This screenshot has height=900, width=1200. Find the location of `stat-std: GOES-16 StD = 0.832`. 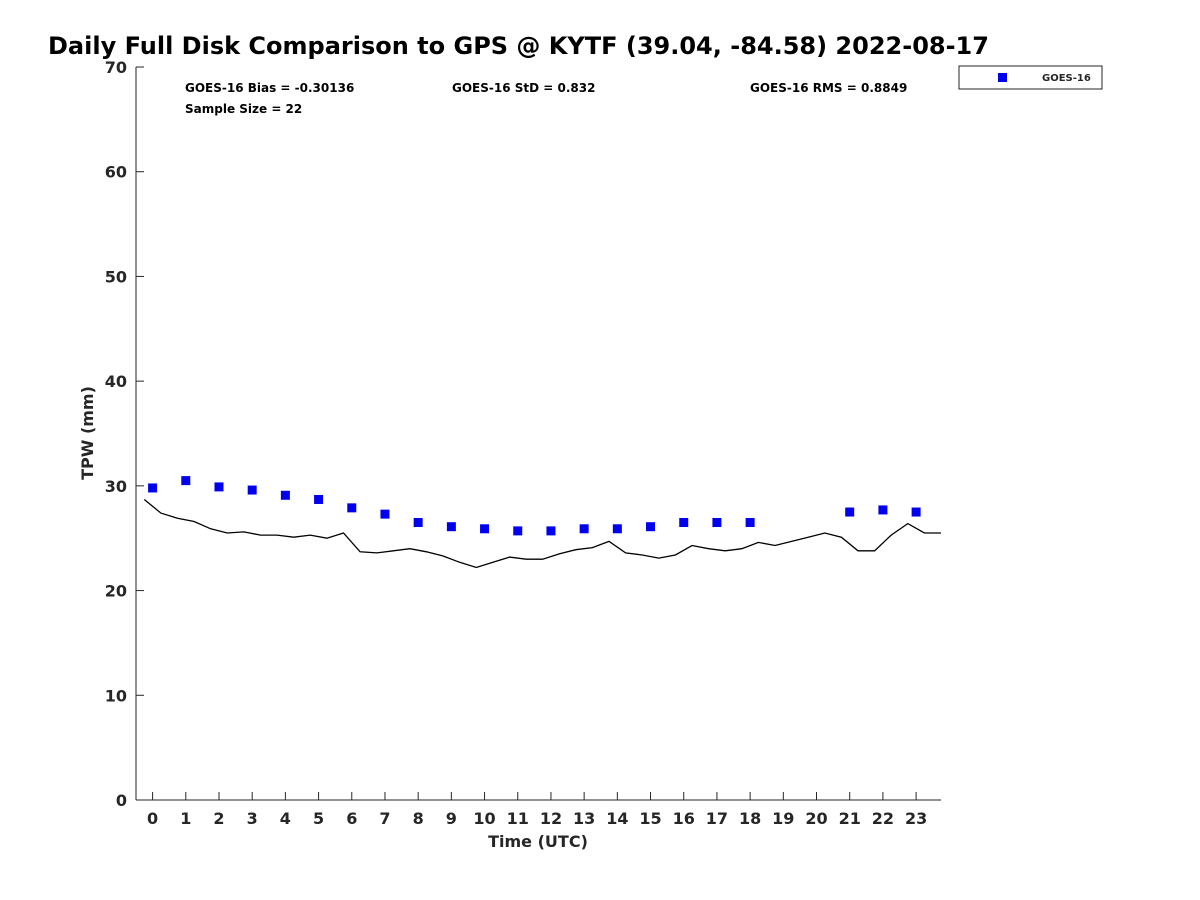

stat-std: GOES-16 StD = 0.832 is located at coordinates (523, 88).